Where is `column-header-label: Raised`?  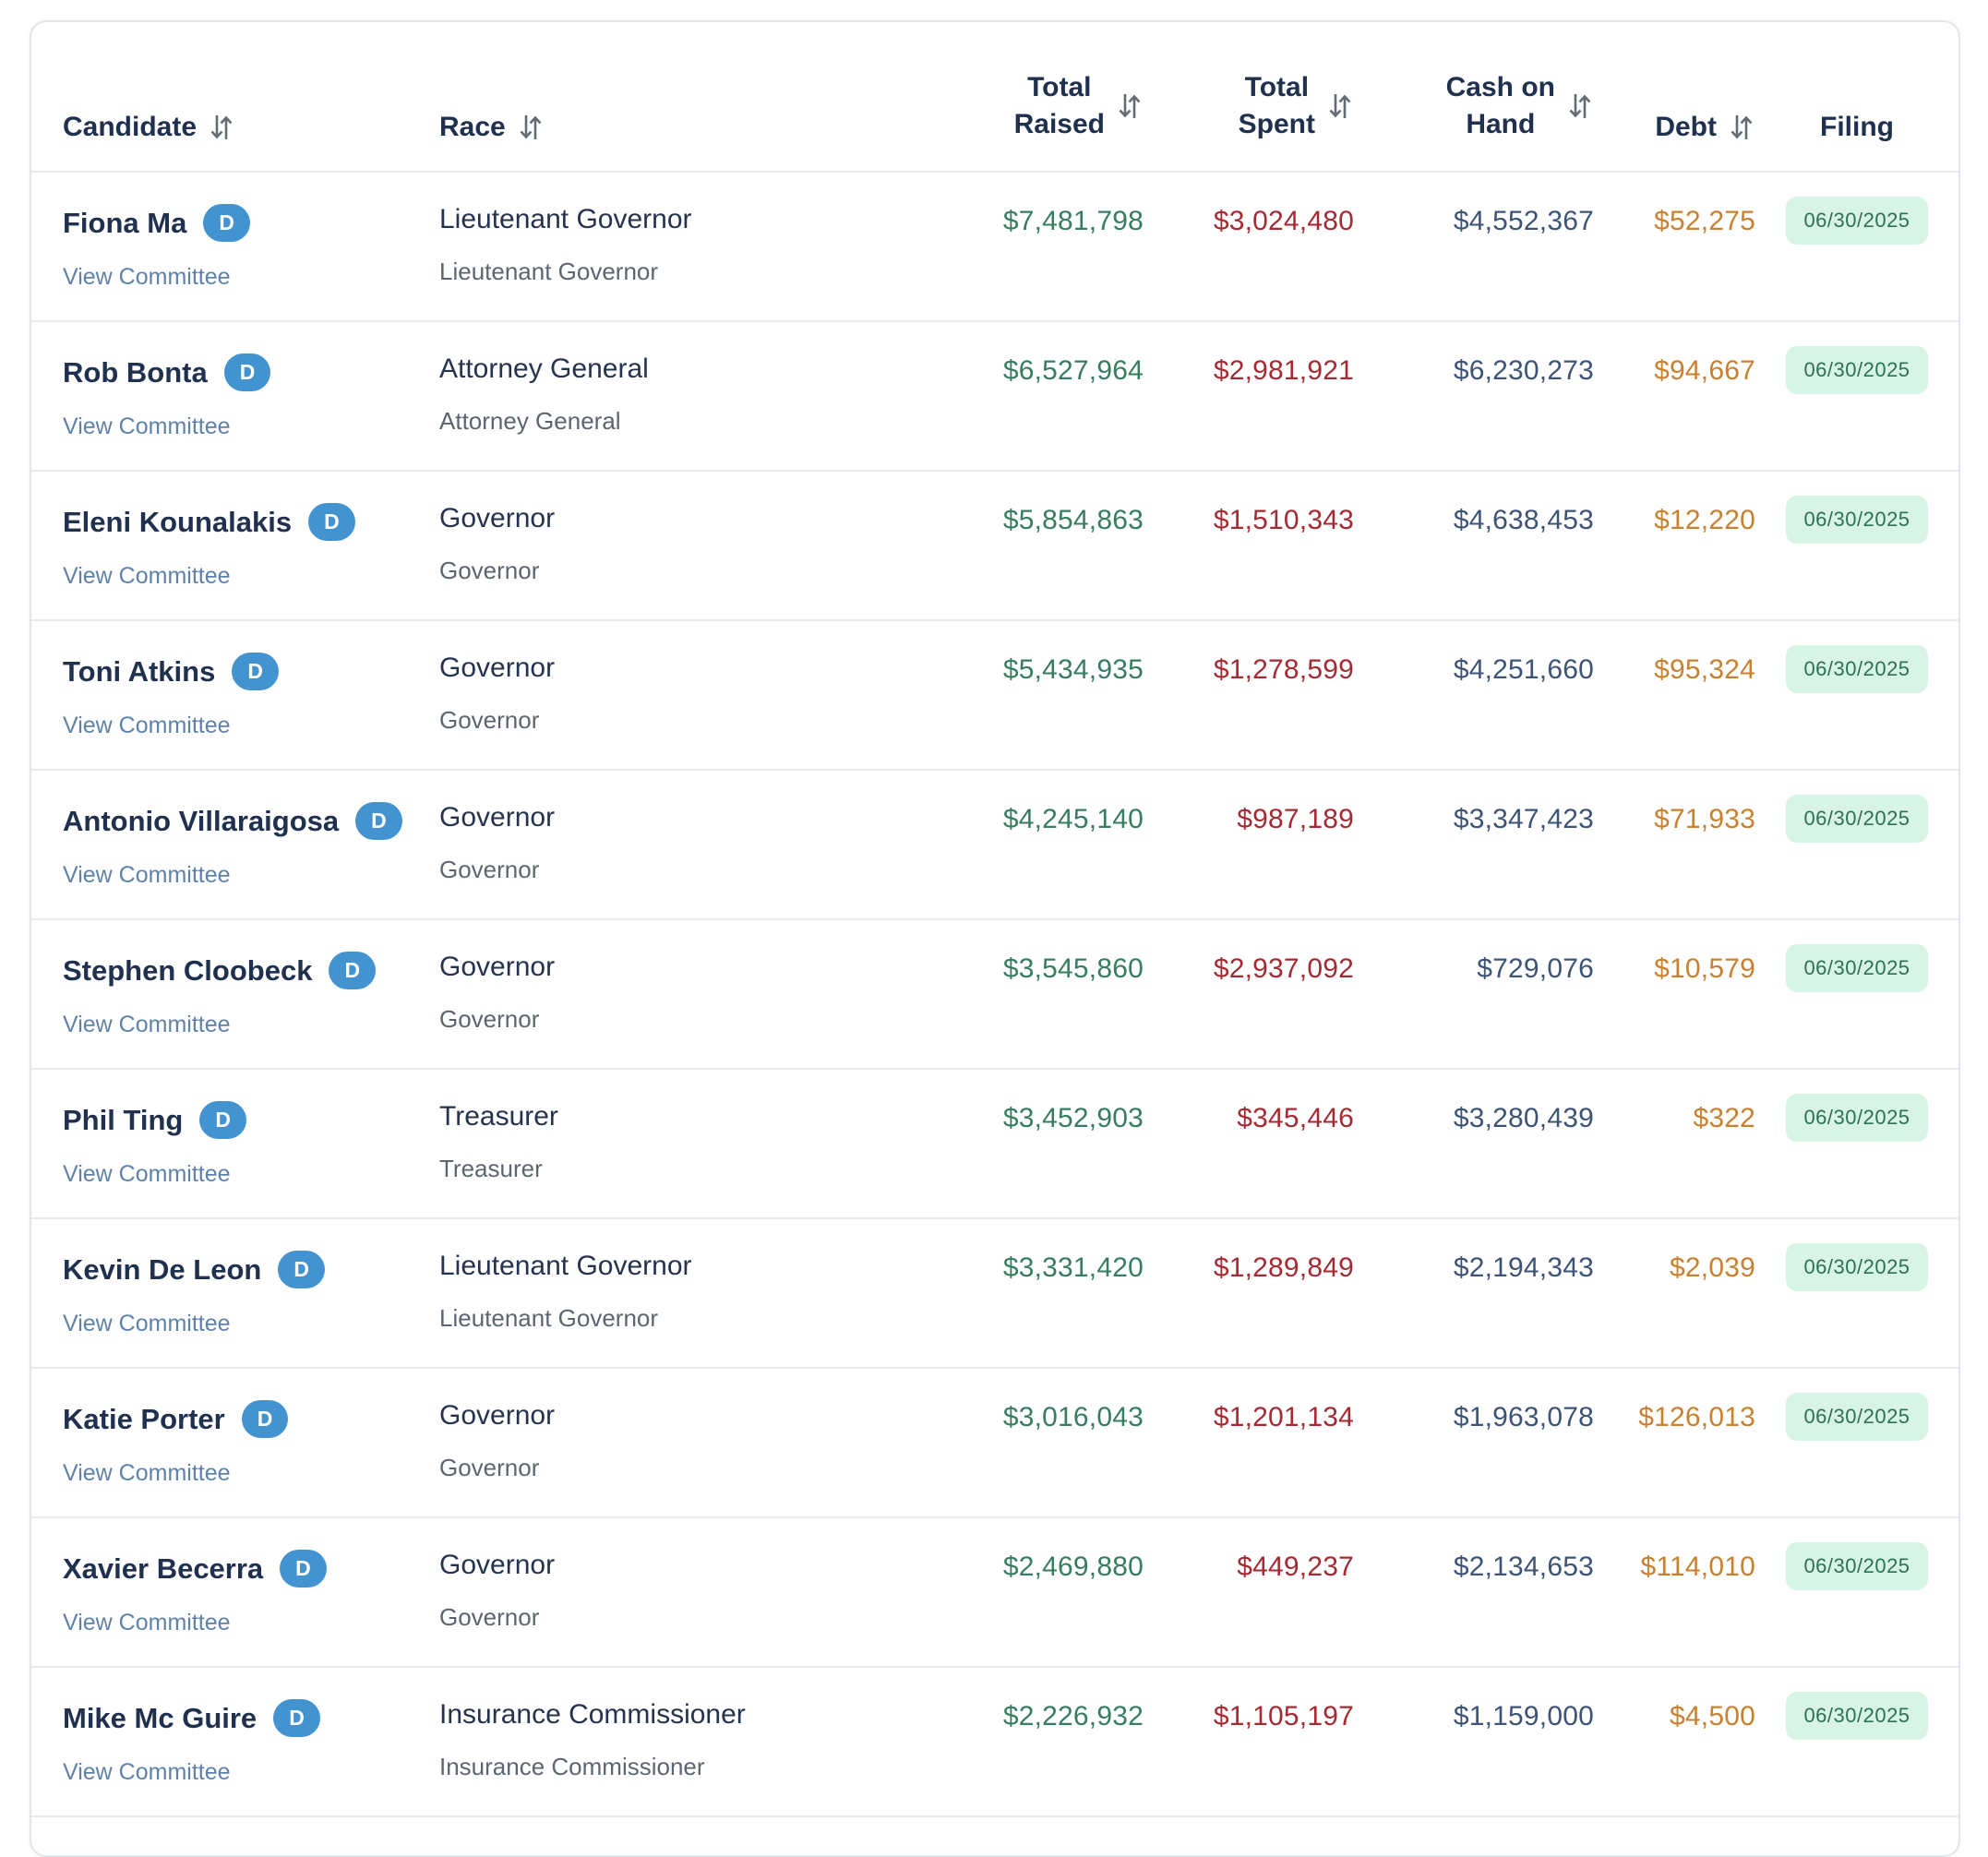
column-header-label: Raised is located at coordinates (1059, 124).